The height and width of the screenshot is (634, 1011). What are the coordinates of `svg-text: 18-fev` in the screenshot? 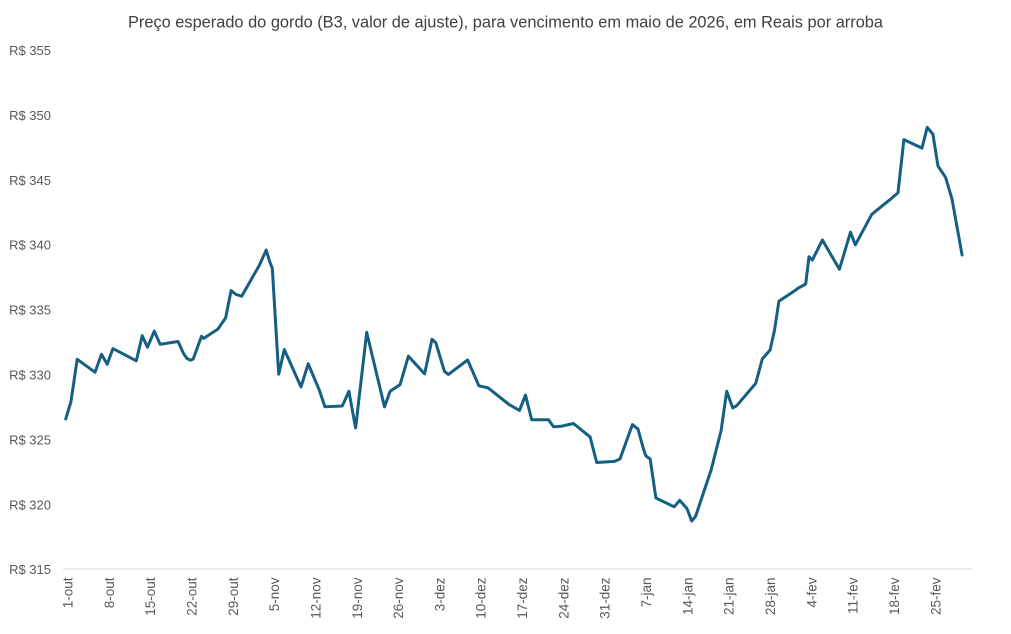 It's located at (894, 596).